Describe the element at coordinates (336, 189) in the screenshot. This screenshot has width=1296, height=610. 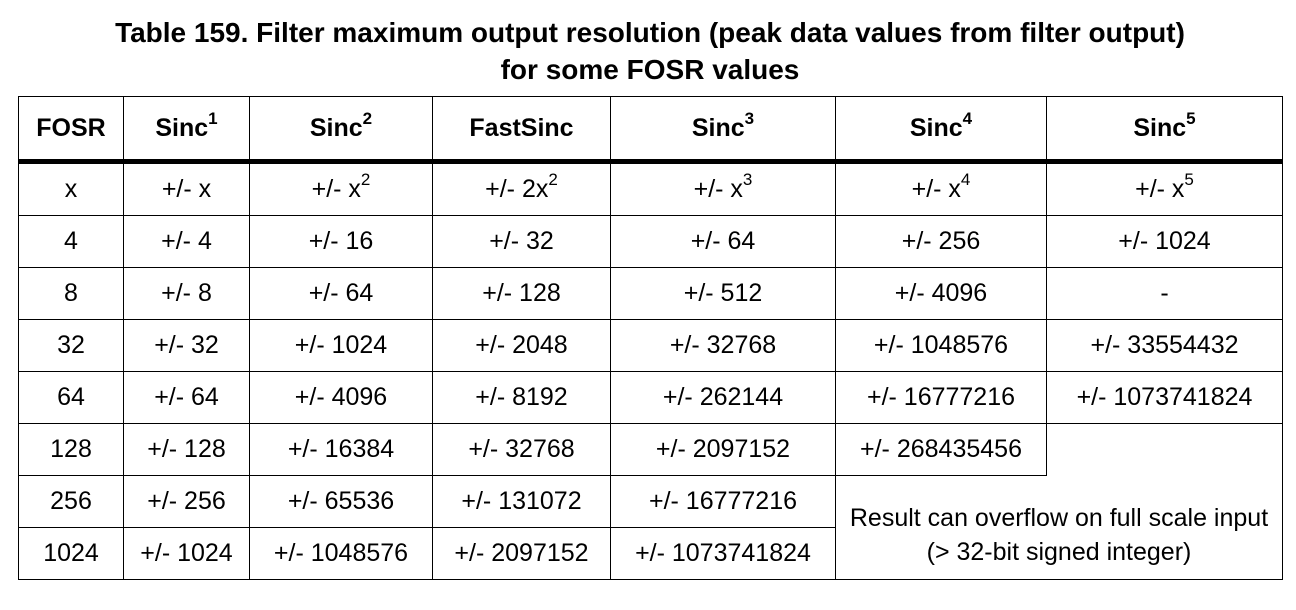
I see `formula-sinc2-base: +/- x` at that location.